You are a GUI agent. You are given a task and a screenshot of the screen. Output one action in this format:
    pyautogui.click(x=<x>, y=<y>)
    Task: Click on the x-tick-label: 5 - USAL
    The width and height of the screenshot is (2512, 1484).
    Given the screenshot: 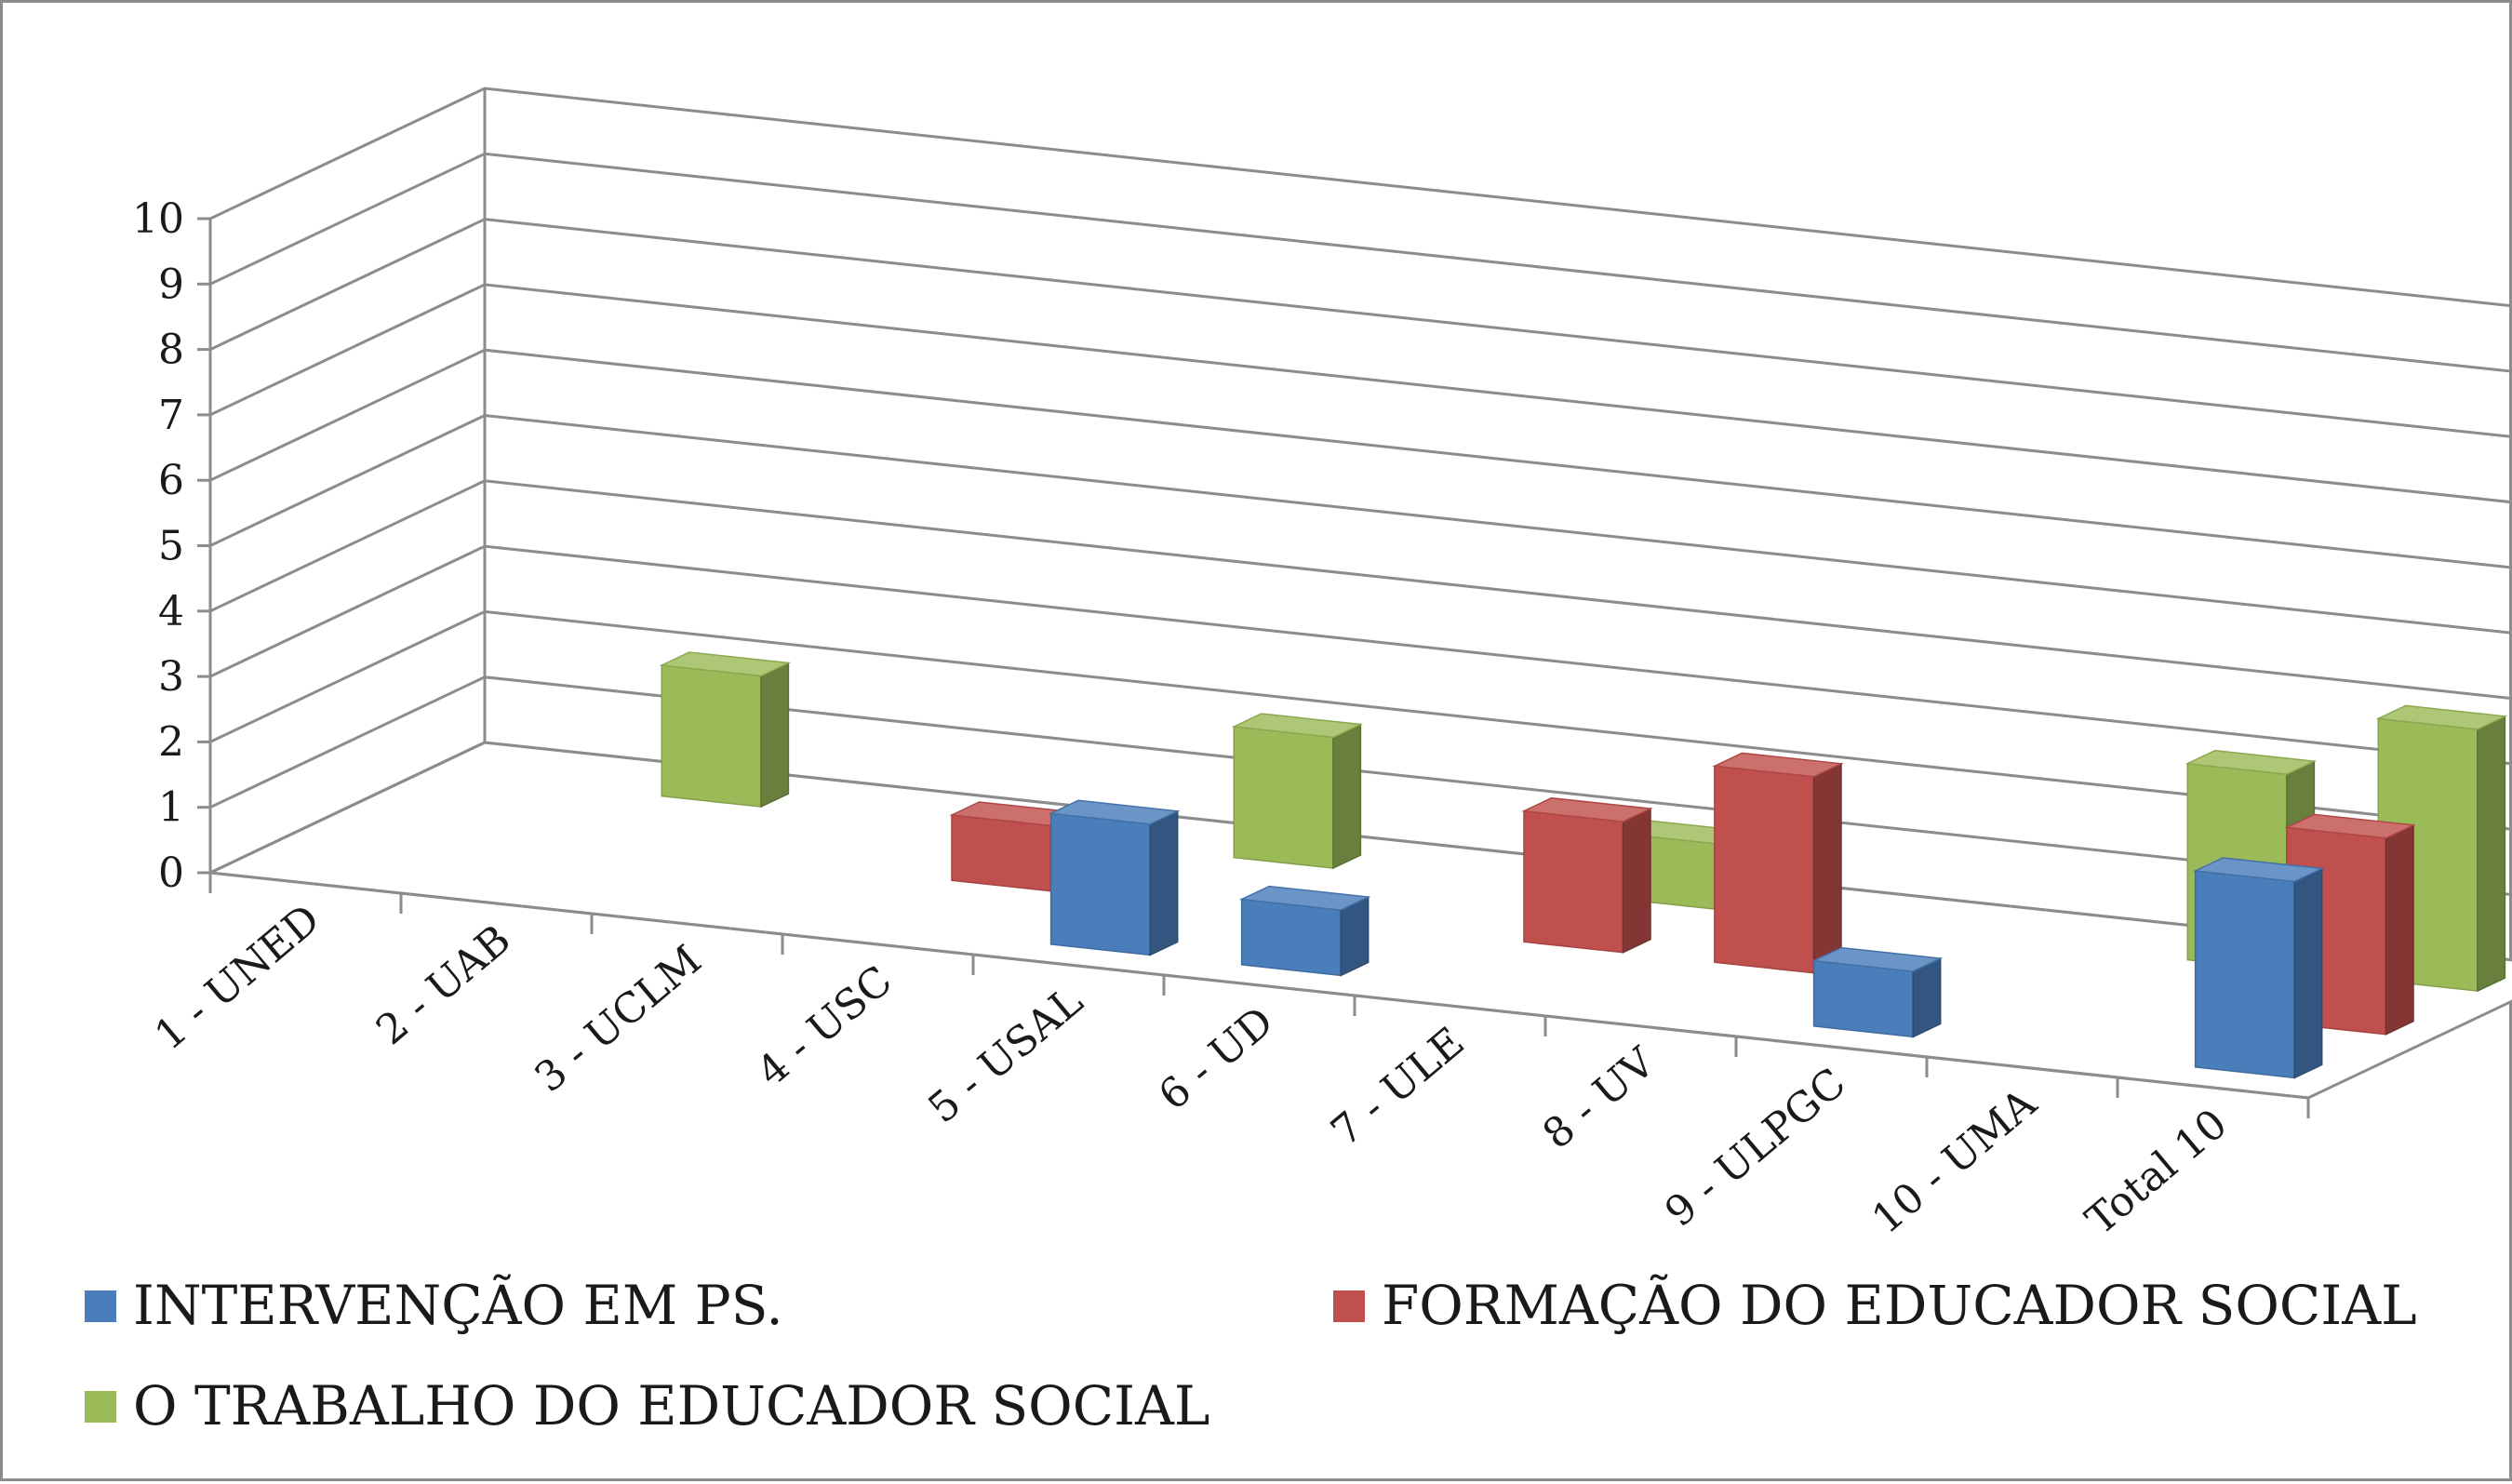 What is the action you would take?
    pyautogui.click(x=1005, y=1054)
    